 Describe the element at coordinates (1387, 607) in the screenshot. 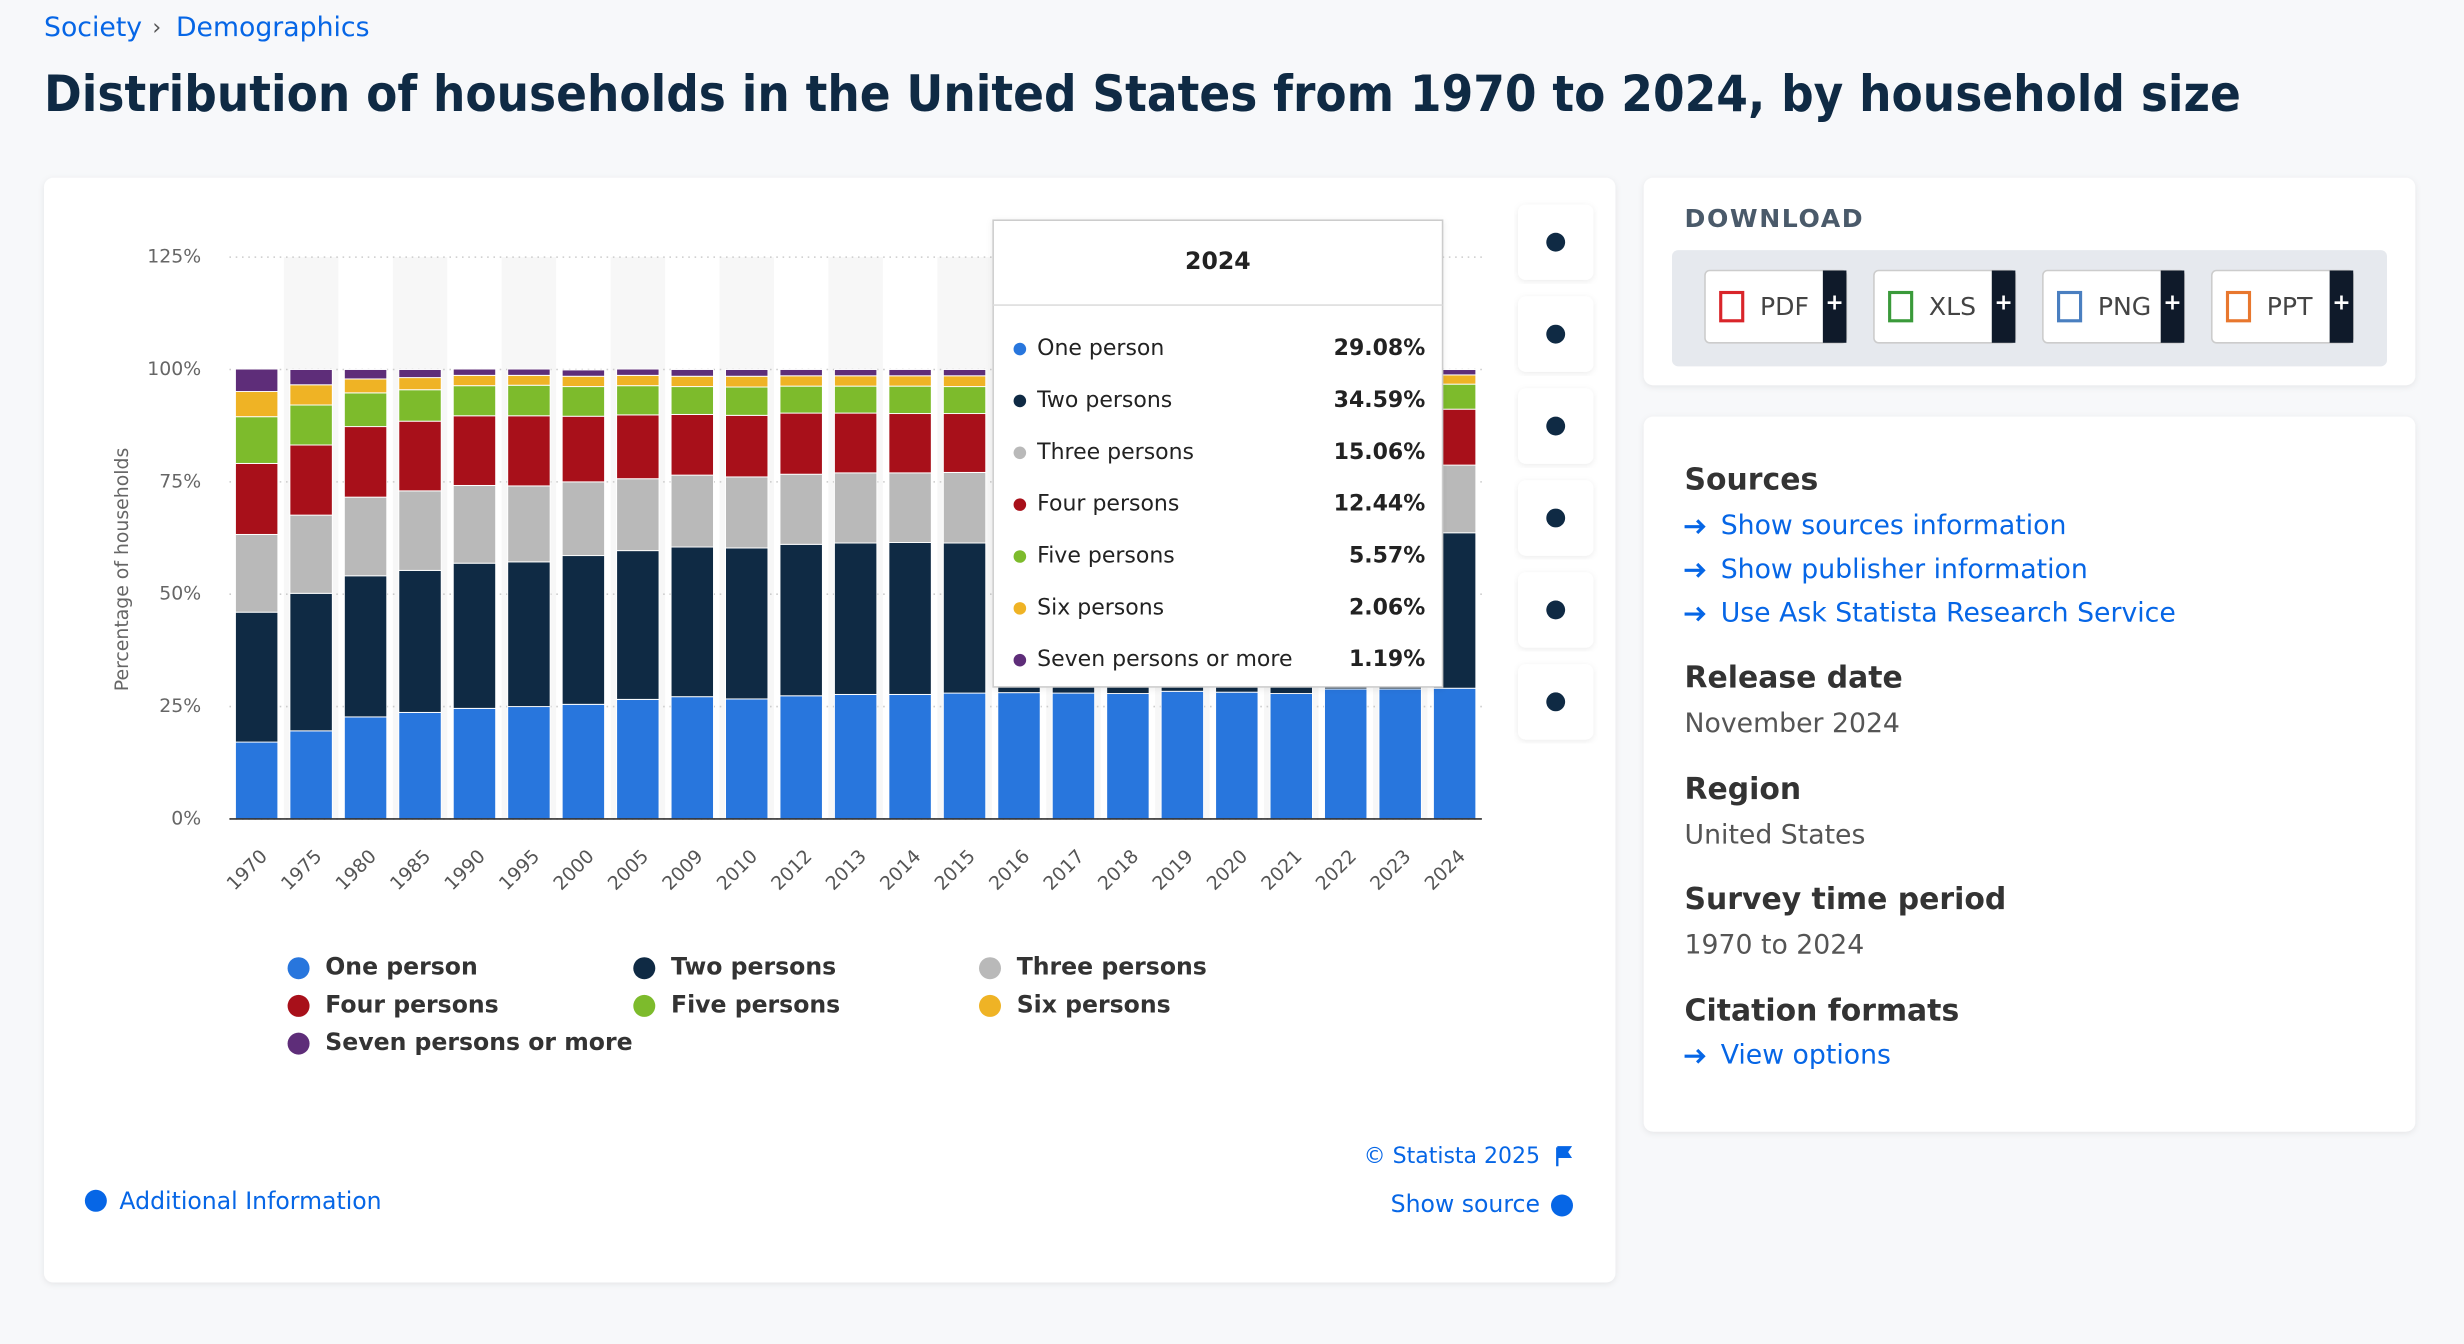

I see `tooltip-value: 2.06%` at that location.